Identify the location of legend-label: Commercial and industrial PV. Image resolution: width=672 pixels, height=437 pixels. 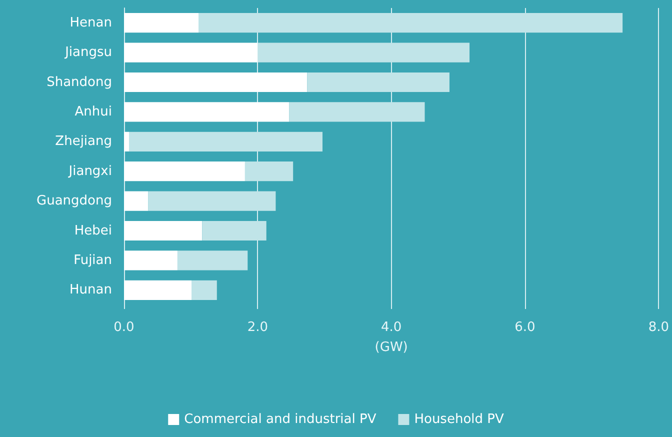
(280, 419).